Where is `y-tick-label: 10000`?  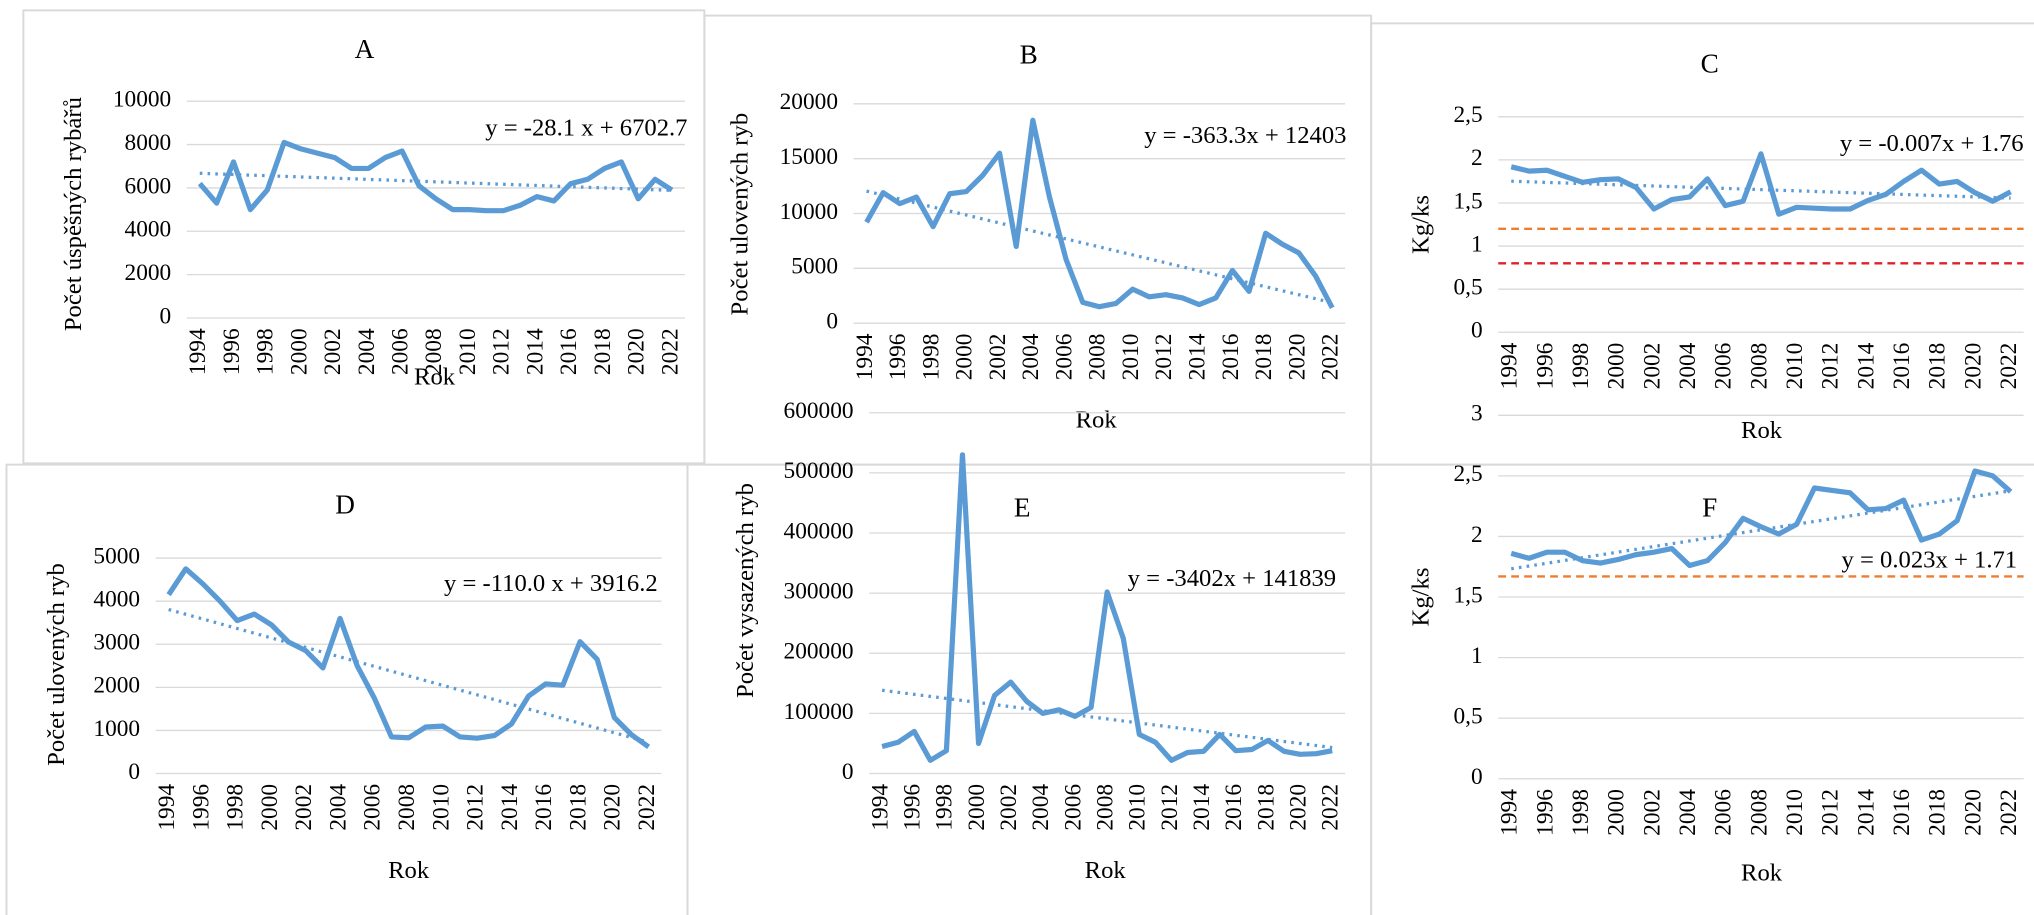
y-tick-label: 10000 is located at coordinates (809, 212).